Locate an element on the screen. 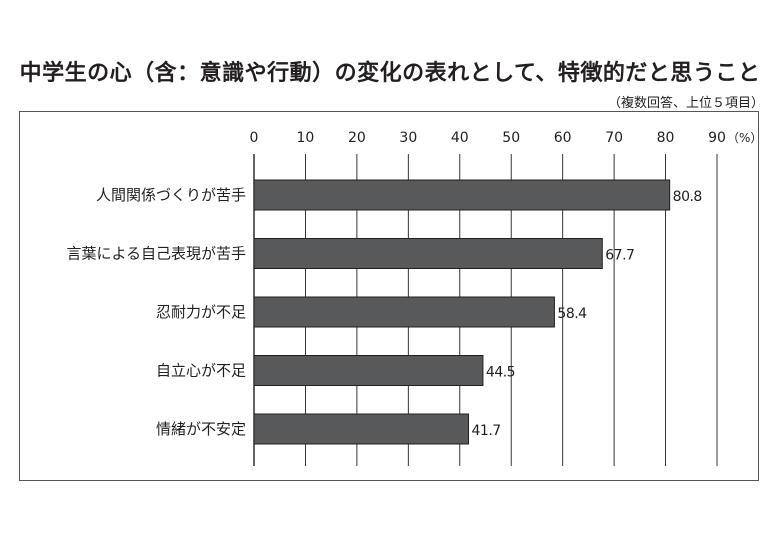  value-label-5: 41.7 is located at coordinates (486, 431).